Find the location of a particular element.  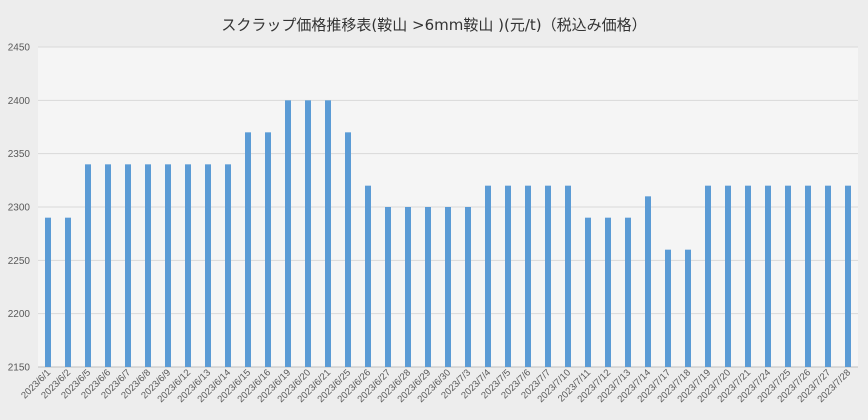

y-tick-label: 2450 is located at coordinates (19, 48).